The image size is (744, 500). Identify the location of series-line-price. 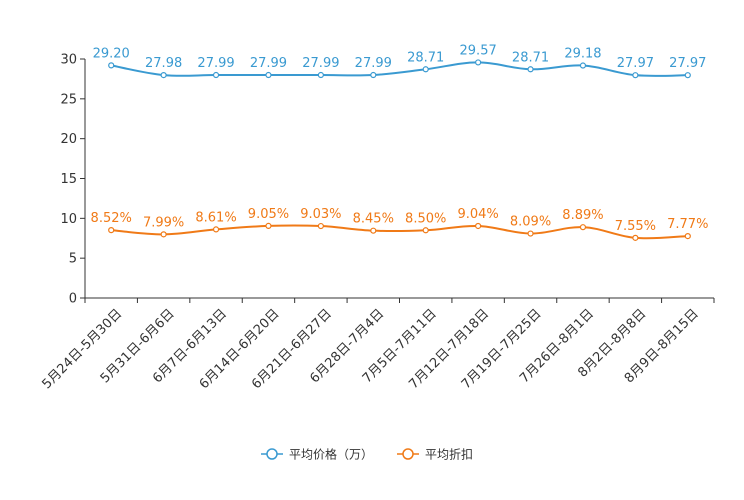
(399, 69).